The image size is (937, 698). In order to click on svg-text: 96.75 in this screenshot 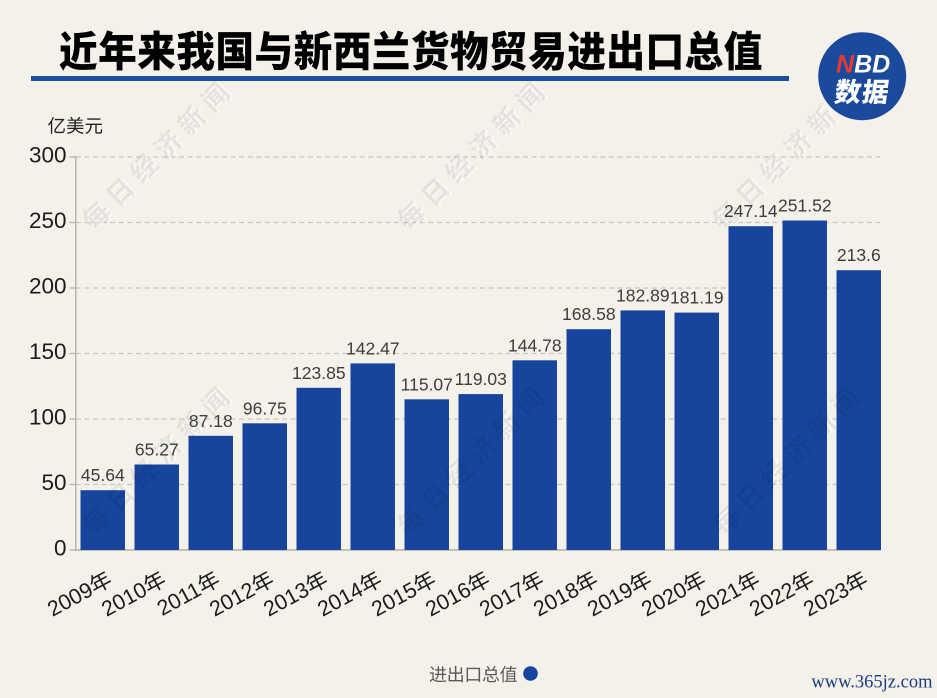, I will do `click(265, 408)`.